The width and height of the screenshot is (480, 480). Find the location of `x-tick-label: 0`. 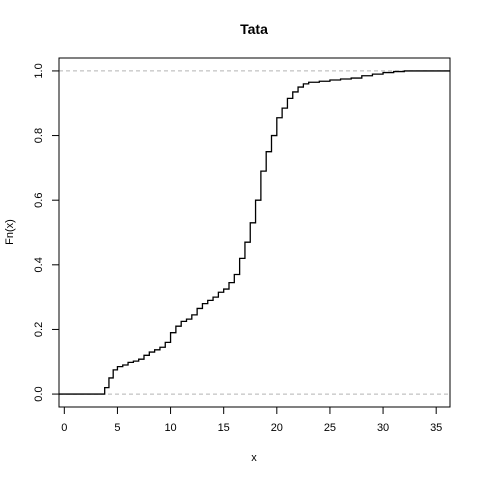

x-tick-label: 0 is located at coordinates (64, 428).